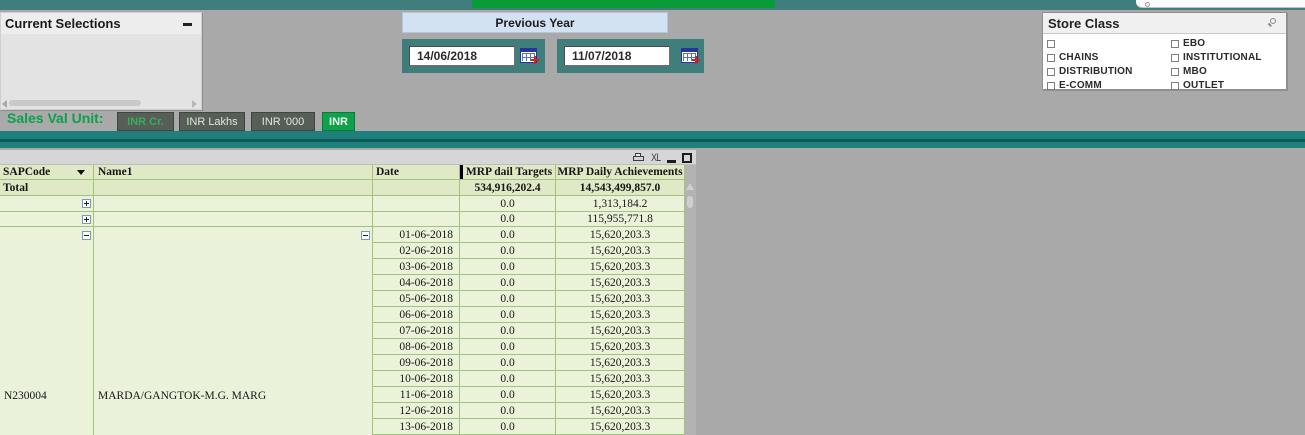  I want to click on table-row: 08-06-2018 0.0 15,620,203.3, so click(529, 347).